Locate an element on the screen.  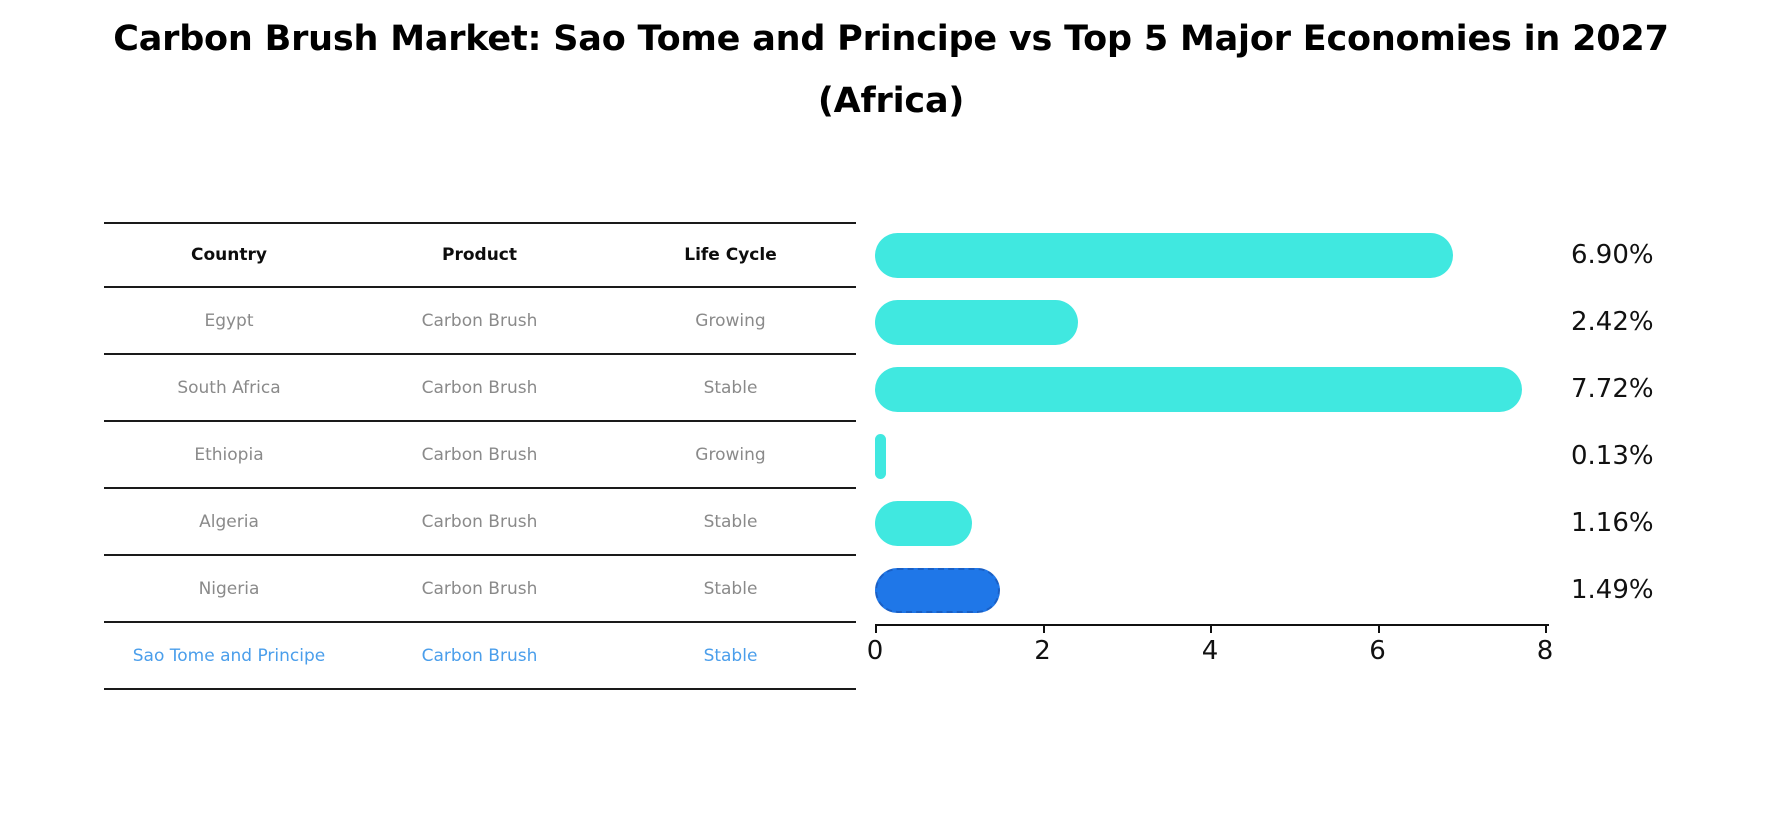
table-row: Ethiopia Carbon Brush Growing is located at coordinates (480, 455).